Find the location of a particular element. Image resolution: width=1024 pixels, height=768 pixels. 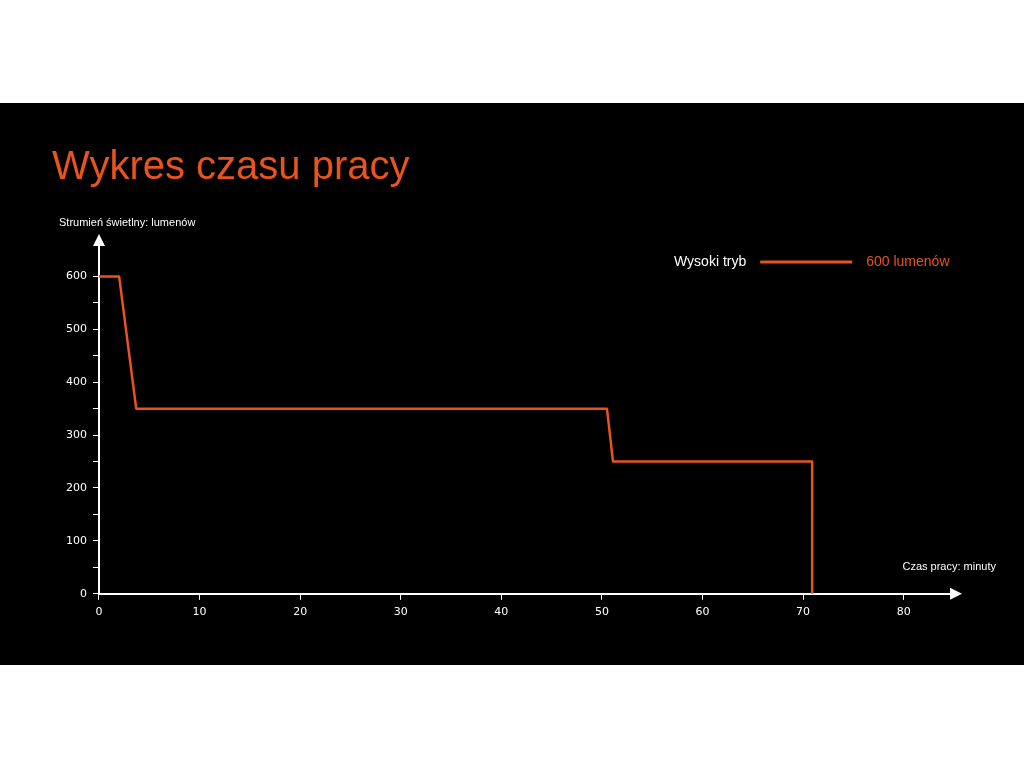

y-tick-label: 100 is located at coordinates (76, 540).